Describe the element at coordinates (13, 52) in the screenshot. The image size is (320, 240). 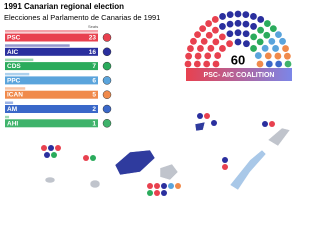
I see `party-label: AIC` at that location.